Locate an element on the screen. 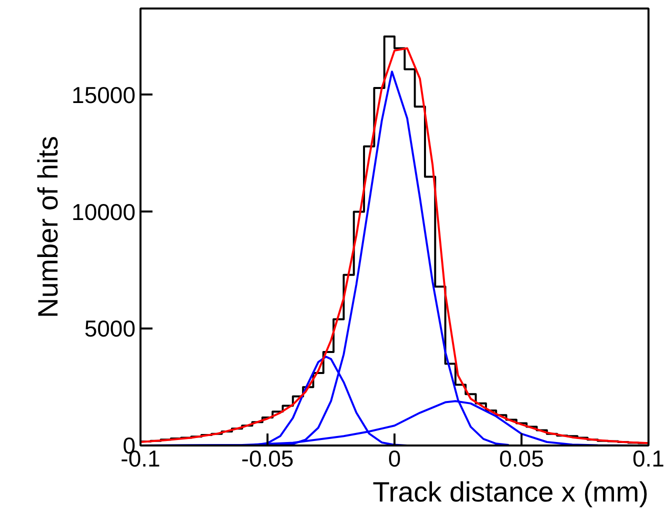 The width and height of the screenshot is (670, 512). x-tick-label: 0.1 is located at coordinates (648, 459).